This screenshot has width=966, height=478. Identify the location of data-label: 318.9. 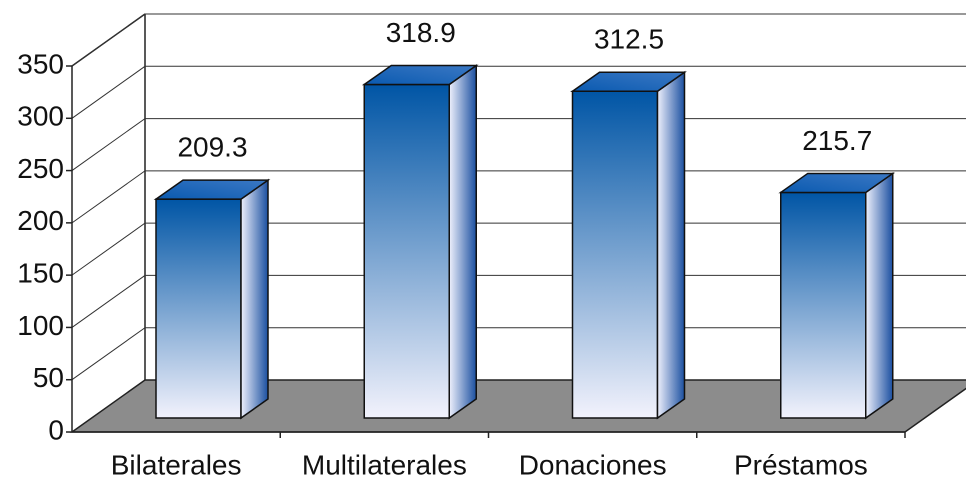
(421, 32).